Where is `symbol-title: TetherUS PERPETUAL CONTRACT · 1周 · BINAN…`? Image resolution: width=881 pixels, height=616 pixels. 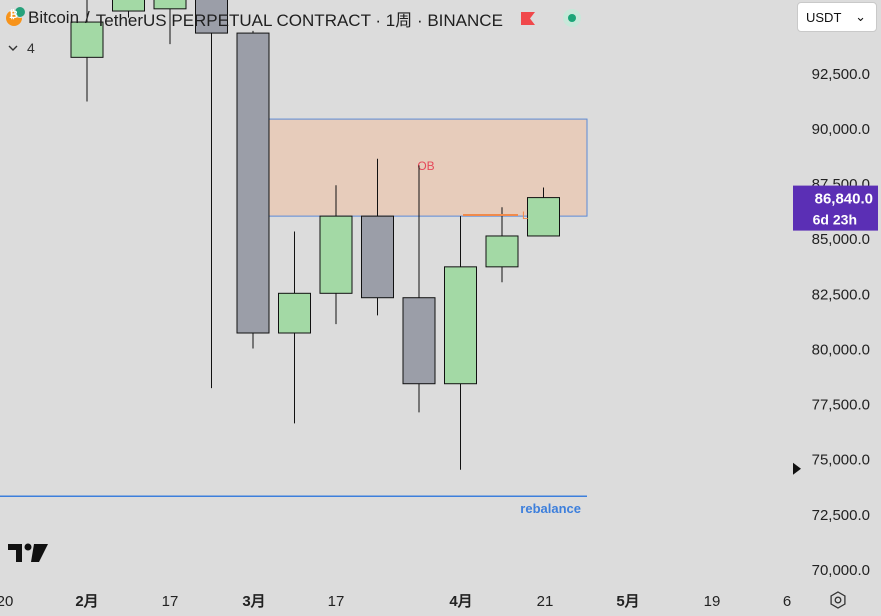
symbol-title: TetherUS PERPETUAL CONTRACT · 1周 · BINAN… is located at coordinates (299, 20).